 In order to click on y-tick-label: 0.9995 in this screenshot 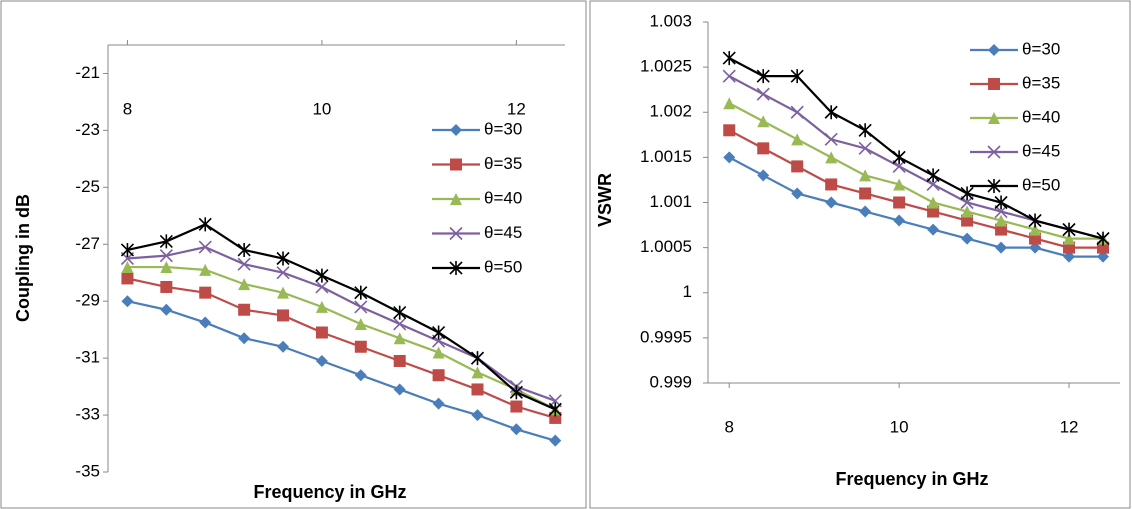, I will do `click(666, 336)`.